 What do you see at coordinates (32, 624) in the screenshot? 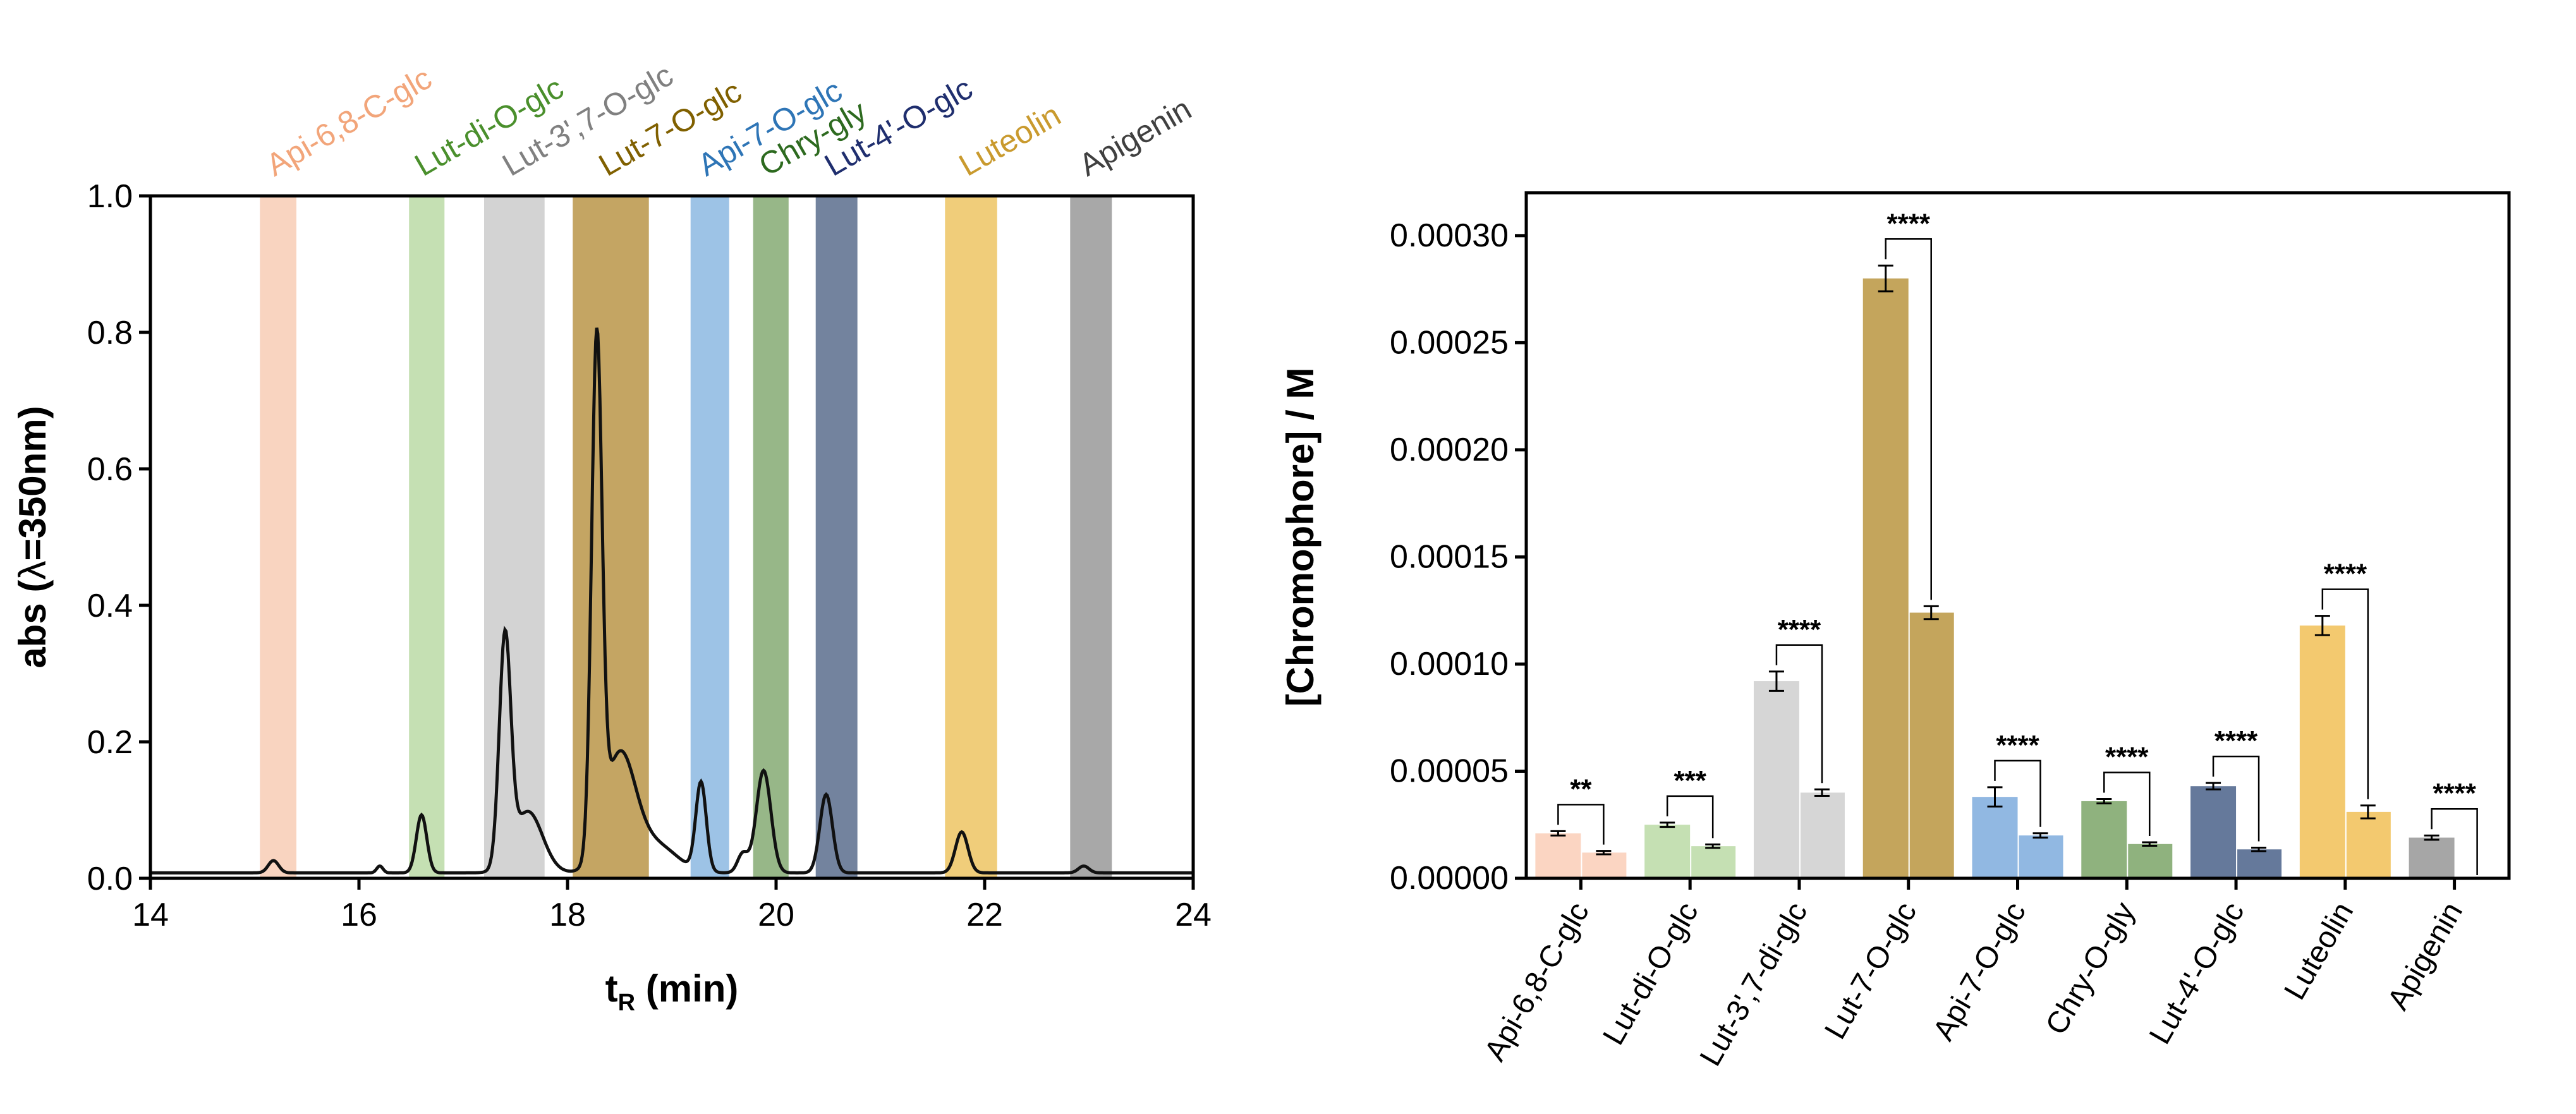
I see `y-title-pre: abs (` at bounding box center [32, 624].